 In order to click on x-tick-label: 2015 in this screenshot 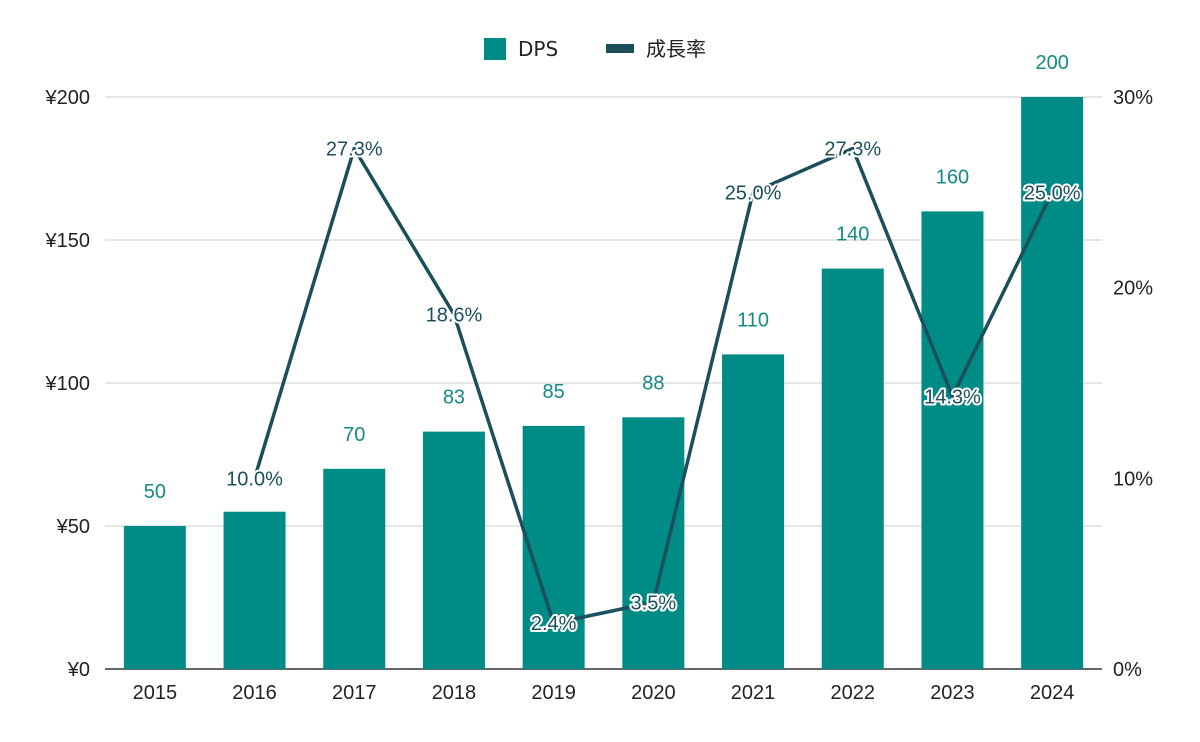, I will do `click(155, 693)`.